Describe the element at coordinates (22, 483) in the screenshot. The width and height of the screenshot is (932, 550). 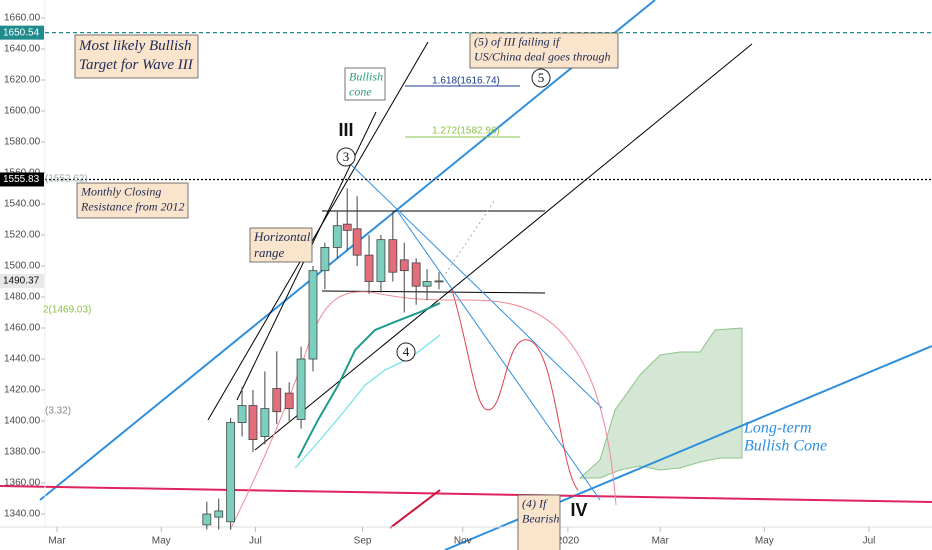
I see `y-tick-label: 1360.00` at that location.